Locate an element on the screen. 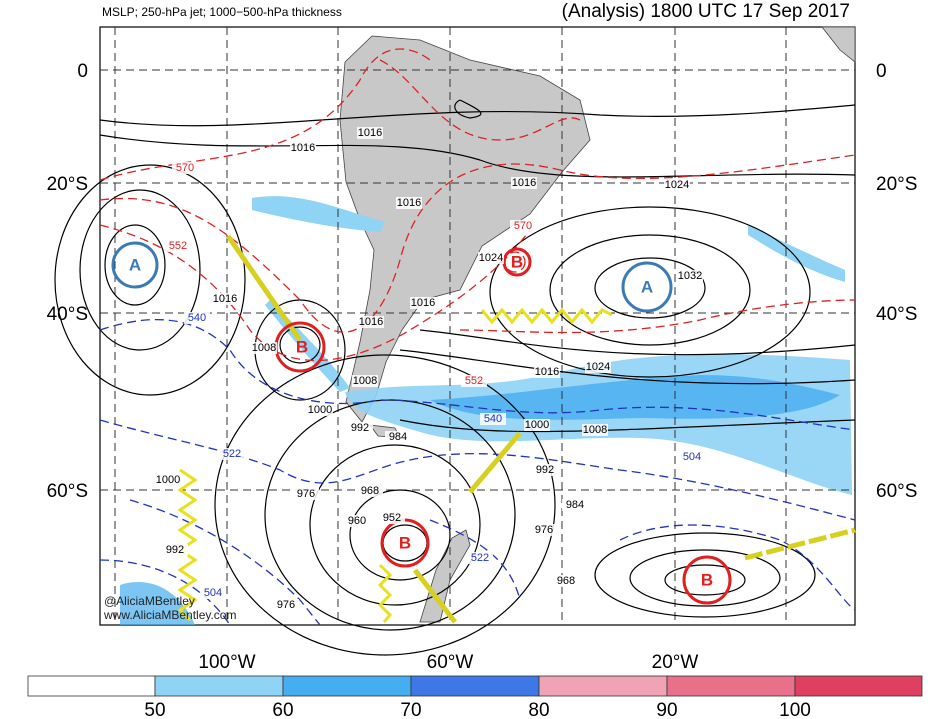 This screenshot has width=942, height=719. jet-streak-southwest is located at coordinates (157, 603).